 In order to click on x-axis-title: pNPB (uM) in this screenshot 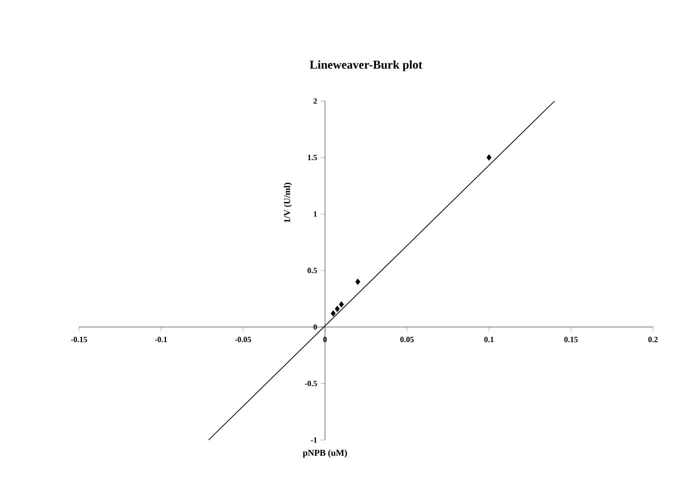, I will do `click(324, 454)`.